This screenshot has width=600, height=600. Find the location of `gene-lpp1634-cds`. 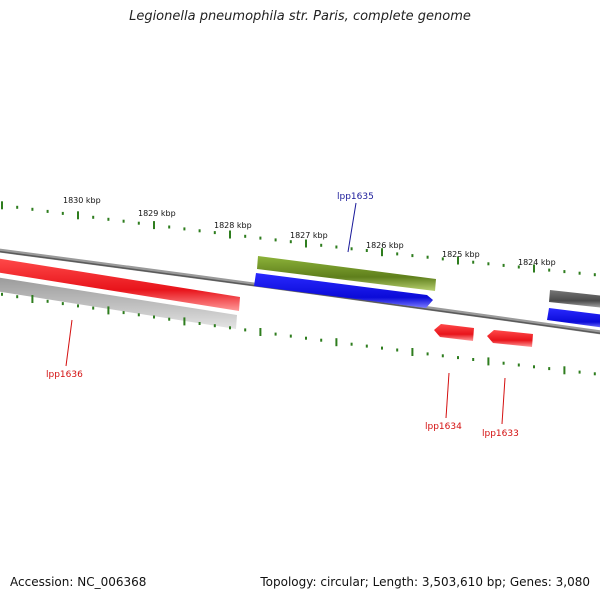

gene-lpp1634-cds is located at coordinates (454, 332).